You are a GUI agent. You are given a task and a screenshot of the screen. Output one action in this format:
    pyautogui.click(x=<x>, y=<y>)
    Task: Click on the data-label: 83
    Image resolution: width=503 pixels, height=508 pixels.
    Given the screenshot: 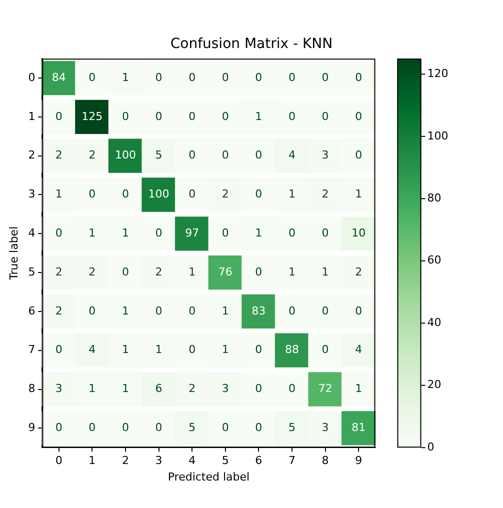 What is the action you would take?
    pyautogui.click(x=259, y=311)
    